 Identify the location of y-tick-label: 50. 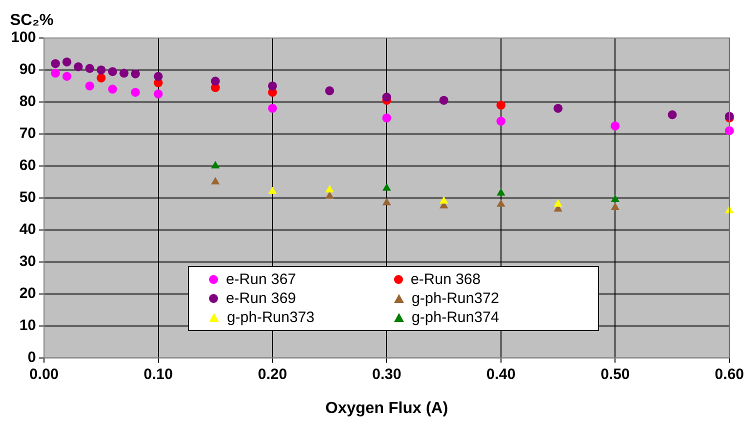
(27, 197).